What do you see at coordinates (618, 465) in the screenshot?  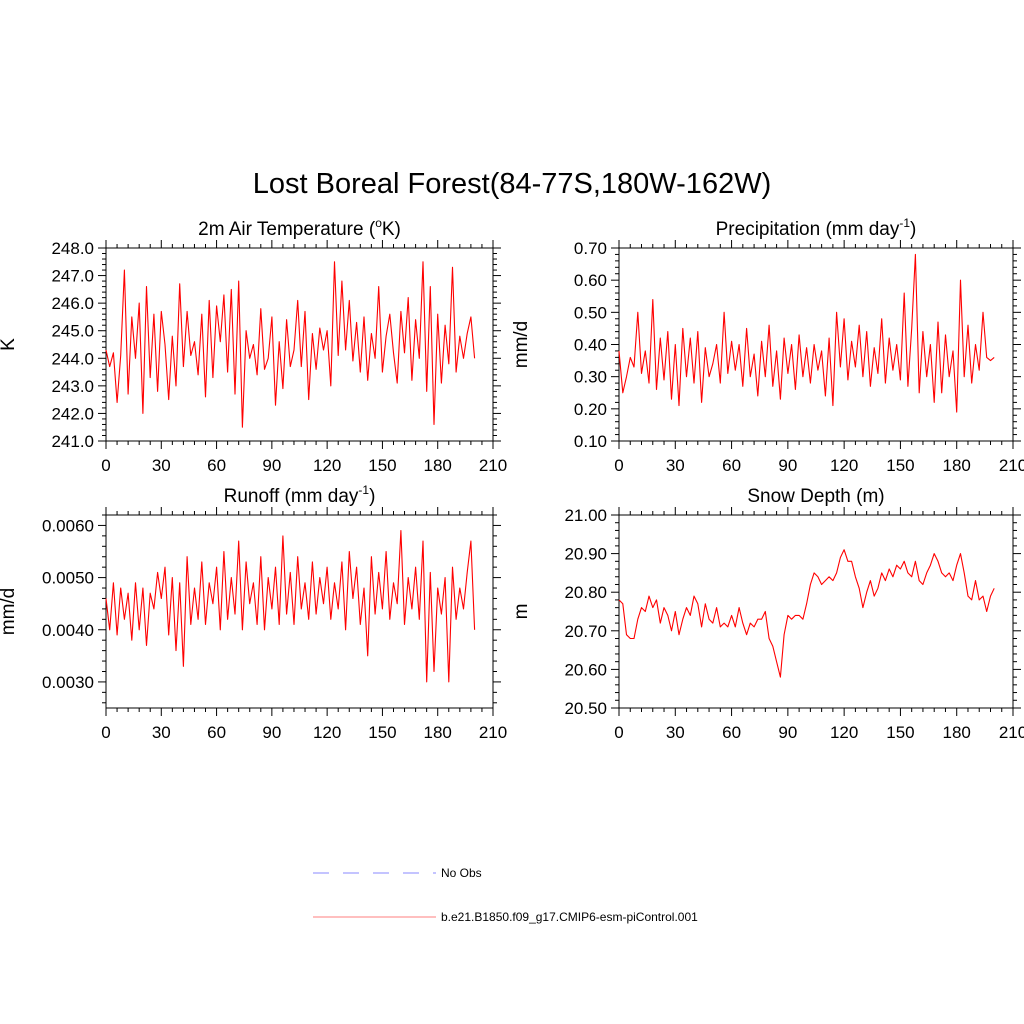 I see `precipitation-x-tick-label: 0` at bounding box center [618, 465].